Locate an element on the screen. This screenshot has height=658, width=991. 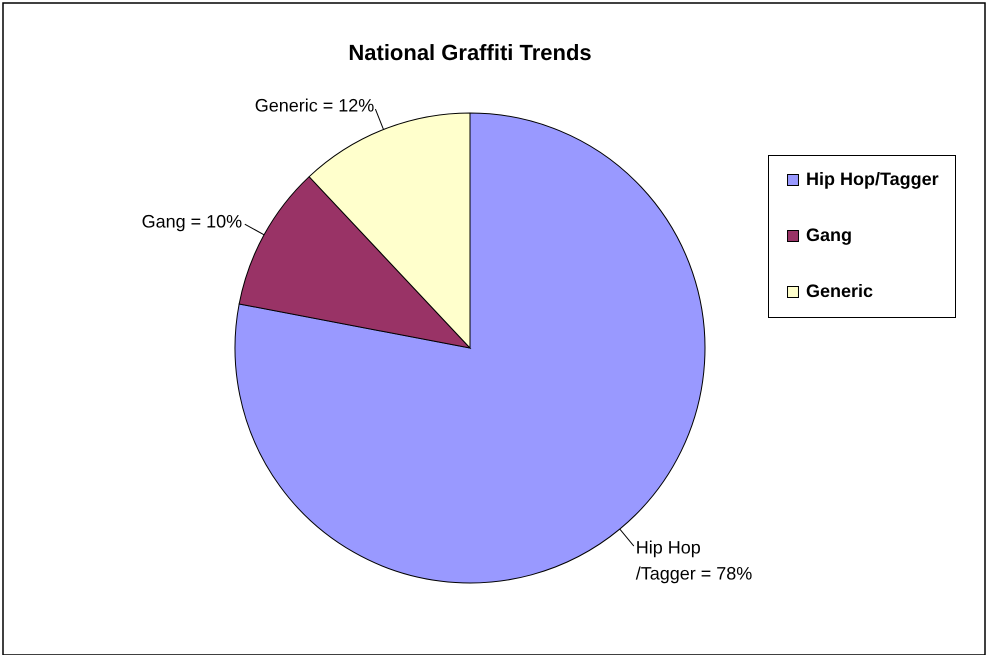
chart-title: National Graffiti Trends is located at coordinates (470, 52).